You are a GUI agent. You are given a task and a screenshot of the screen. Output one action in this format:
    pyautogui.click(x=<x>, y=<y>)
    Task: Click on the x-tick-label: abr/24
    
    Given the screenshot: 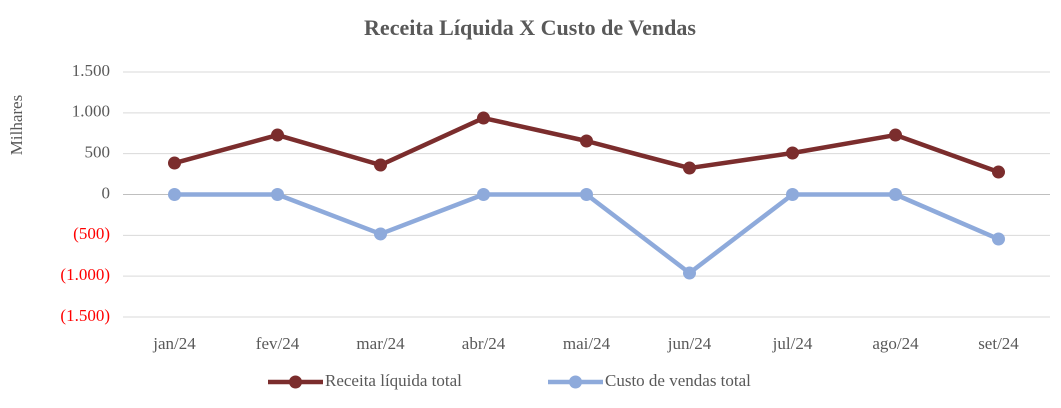 What is the action you would take?
    pyautogui.click(x=484, y=343)
    